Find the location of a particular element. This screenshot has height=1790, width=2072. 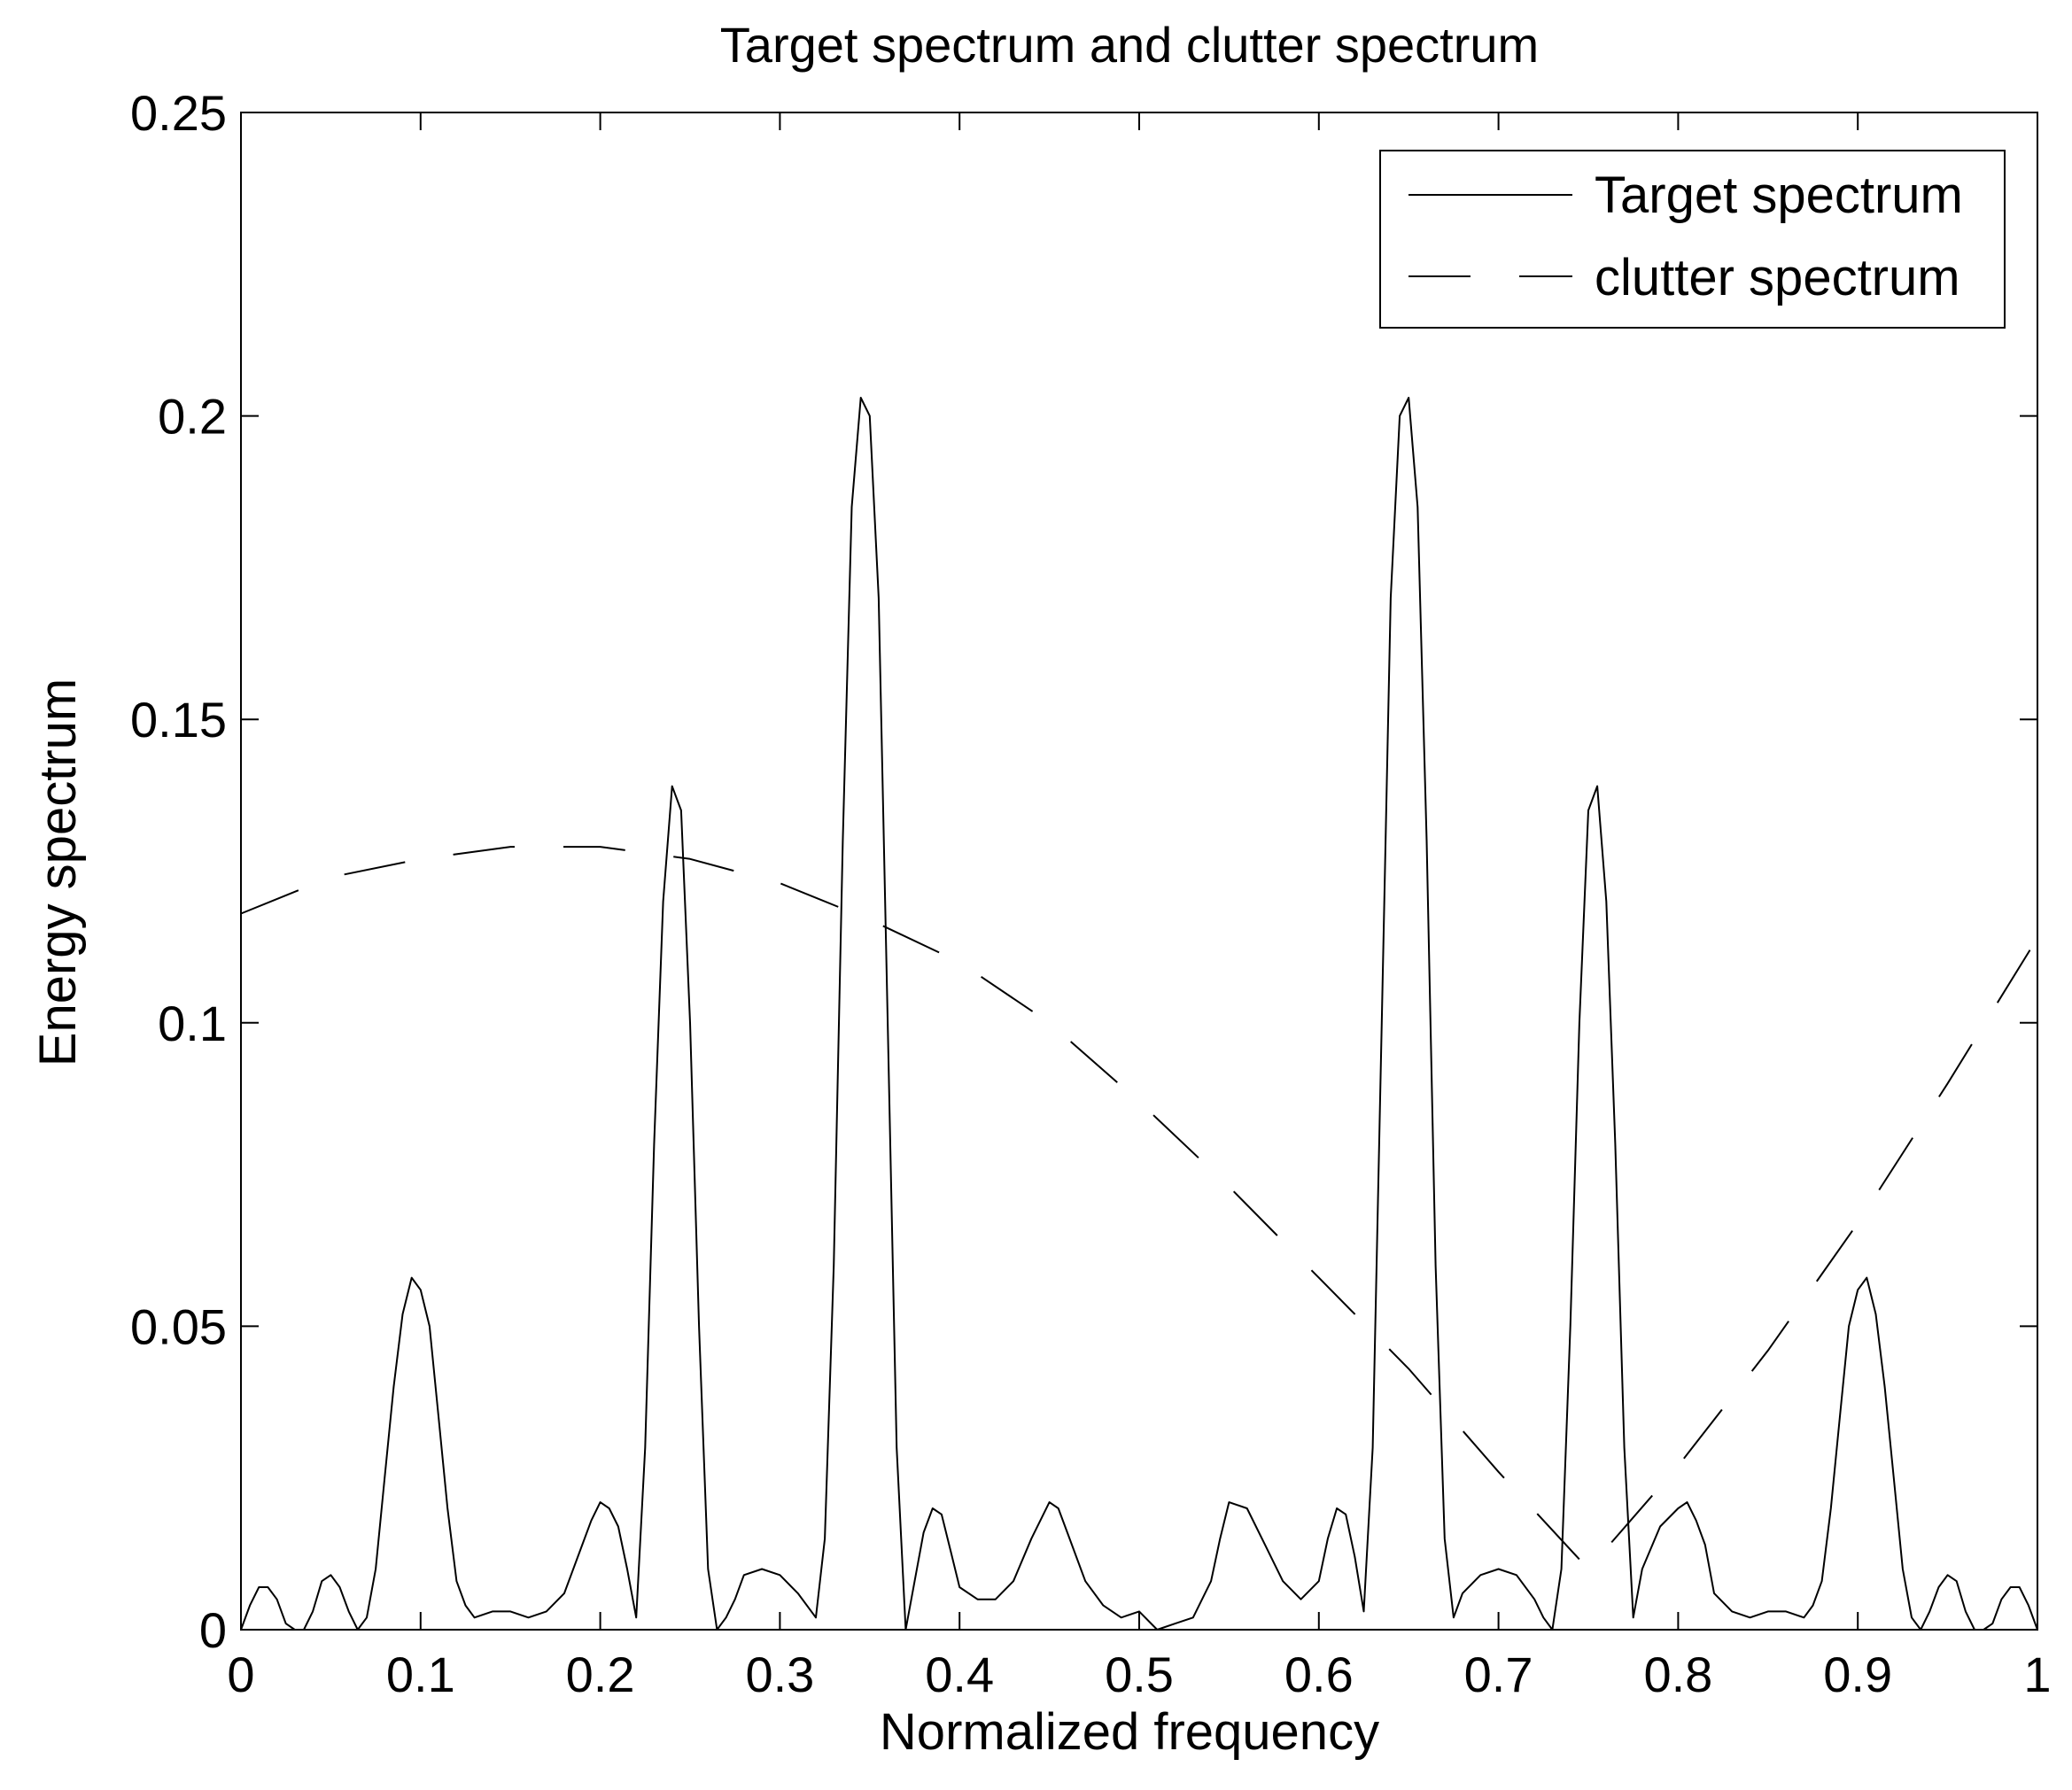

x-tick-label-1: 0.1 is located at coordinates (420, 1674).